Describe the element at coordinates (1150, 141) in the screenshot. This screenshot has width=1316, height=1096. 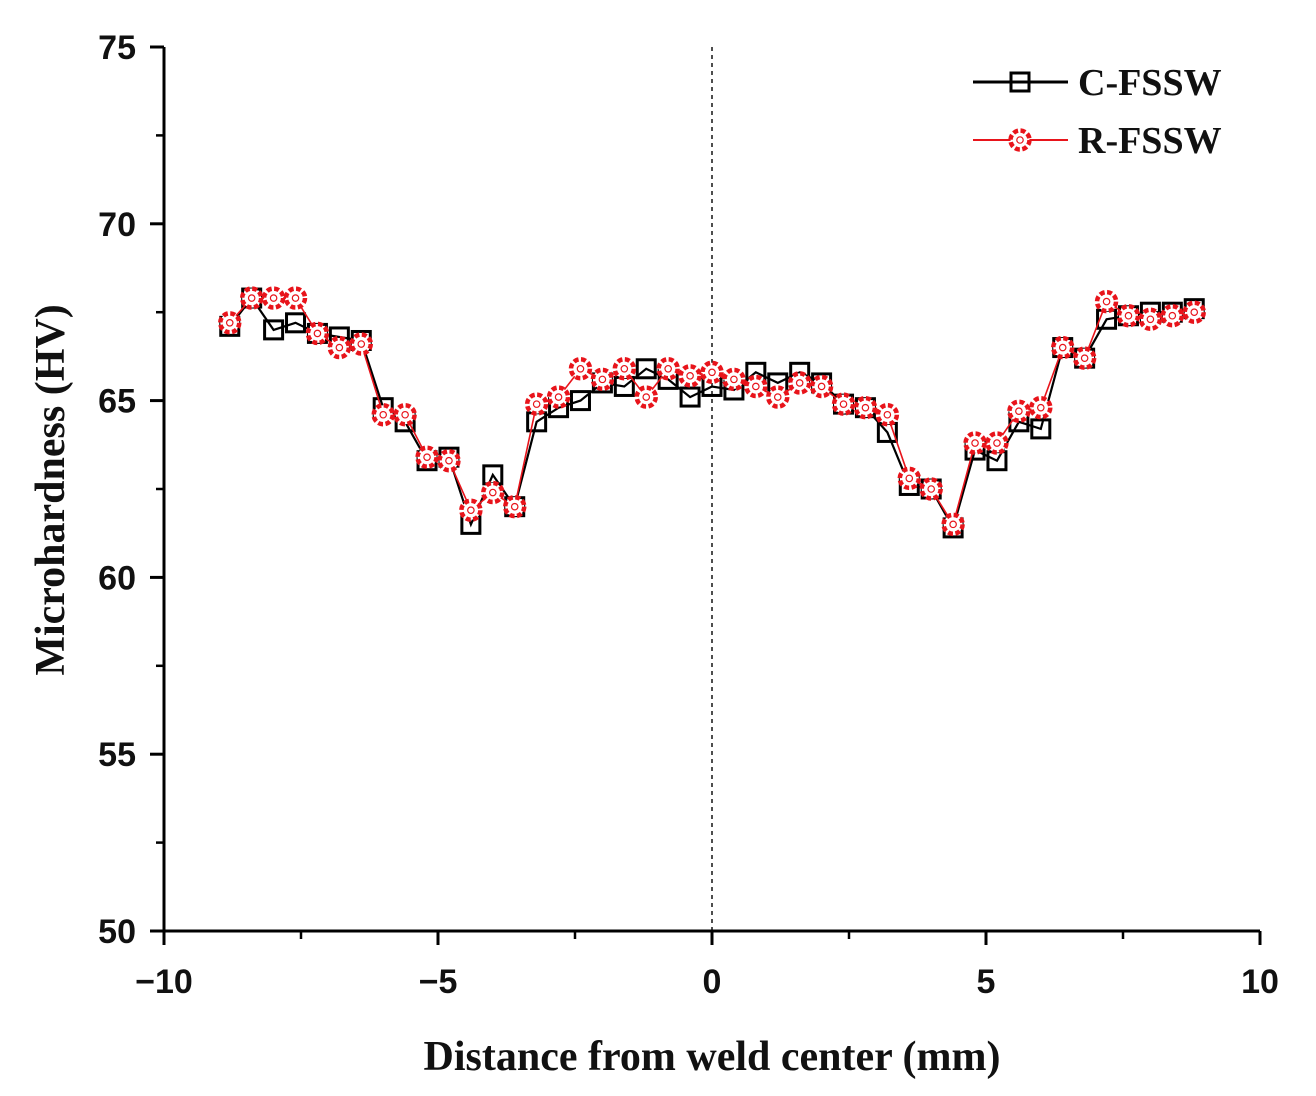
I see `legend-label-r-fssw: R-FSSW` at that location.